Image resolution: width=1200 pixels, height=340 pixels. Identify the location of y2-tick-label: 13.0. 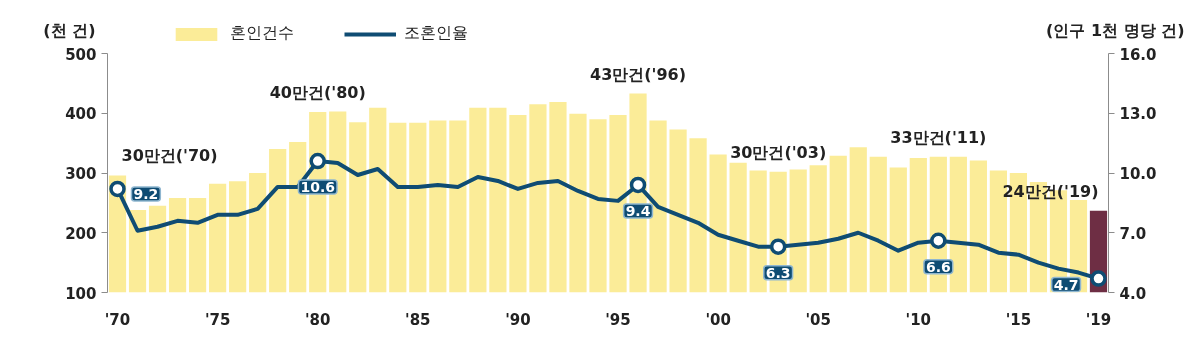
(1138, 114).